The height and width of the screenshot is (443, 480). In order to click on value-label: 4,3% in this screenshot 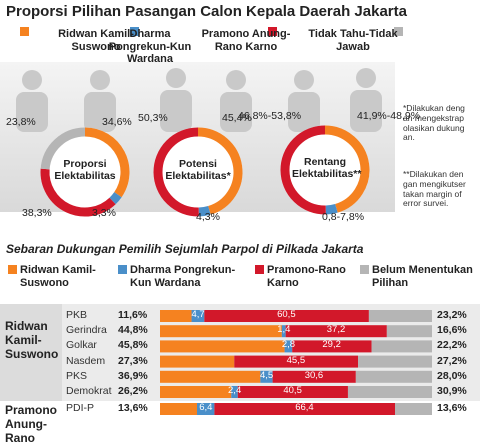, I will do `click(208, 217)`.